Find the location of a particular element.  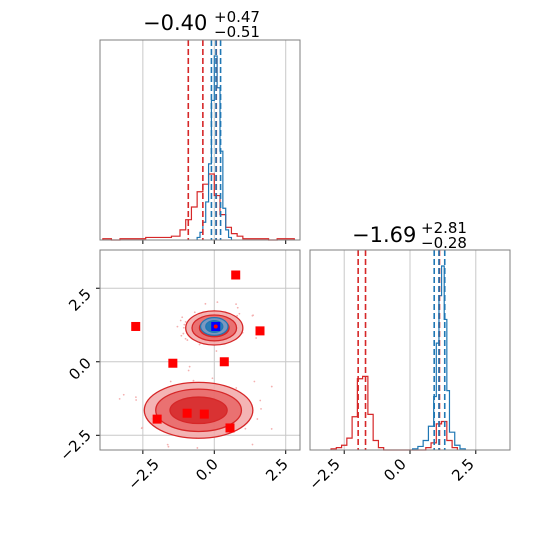

red-contour-level is located at coordinates (198, 410).